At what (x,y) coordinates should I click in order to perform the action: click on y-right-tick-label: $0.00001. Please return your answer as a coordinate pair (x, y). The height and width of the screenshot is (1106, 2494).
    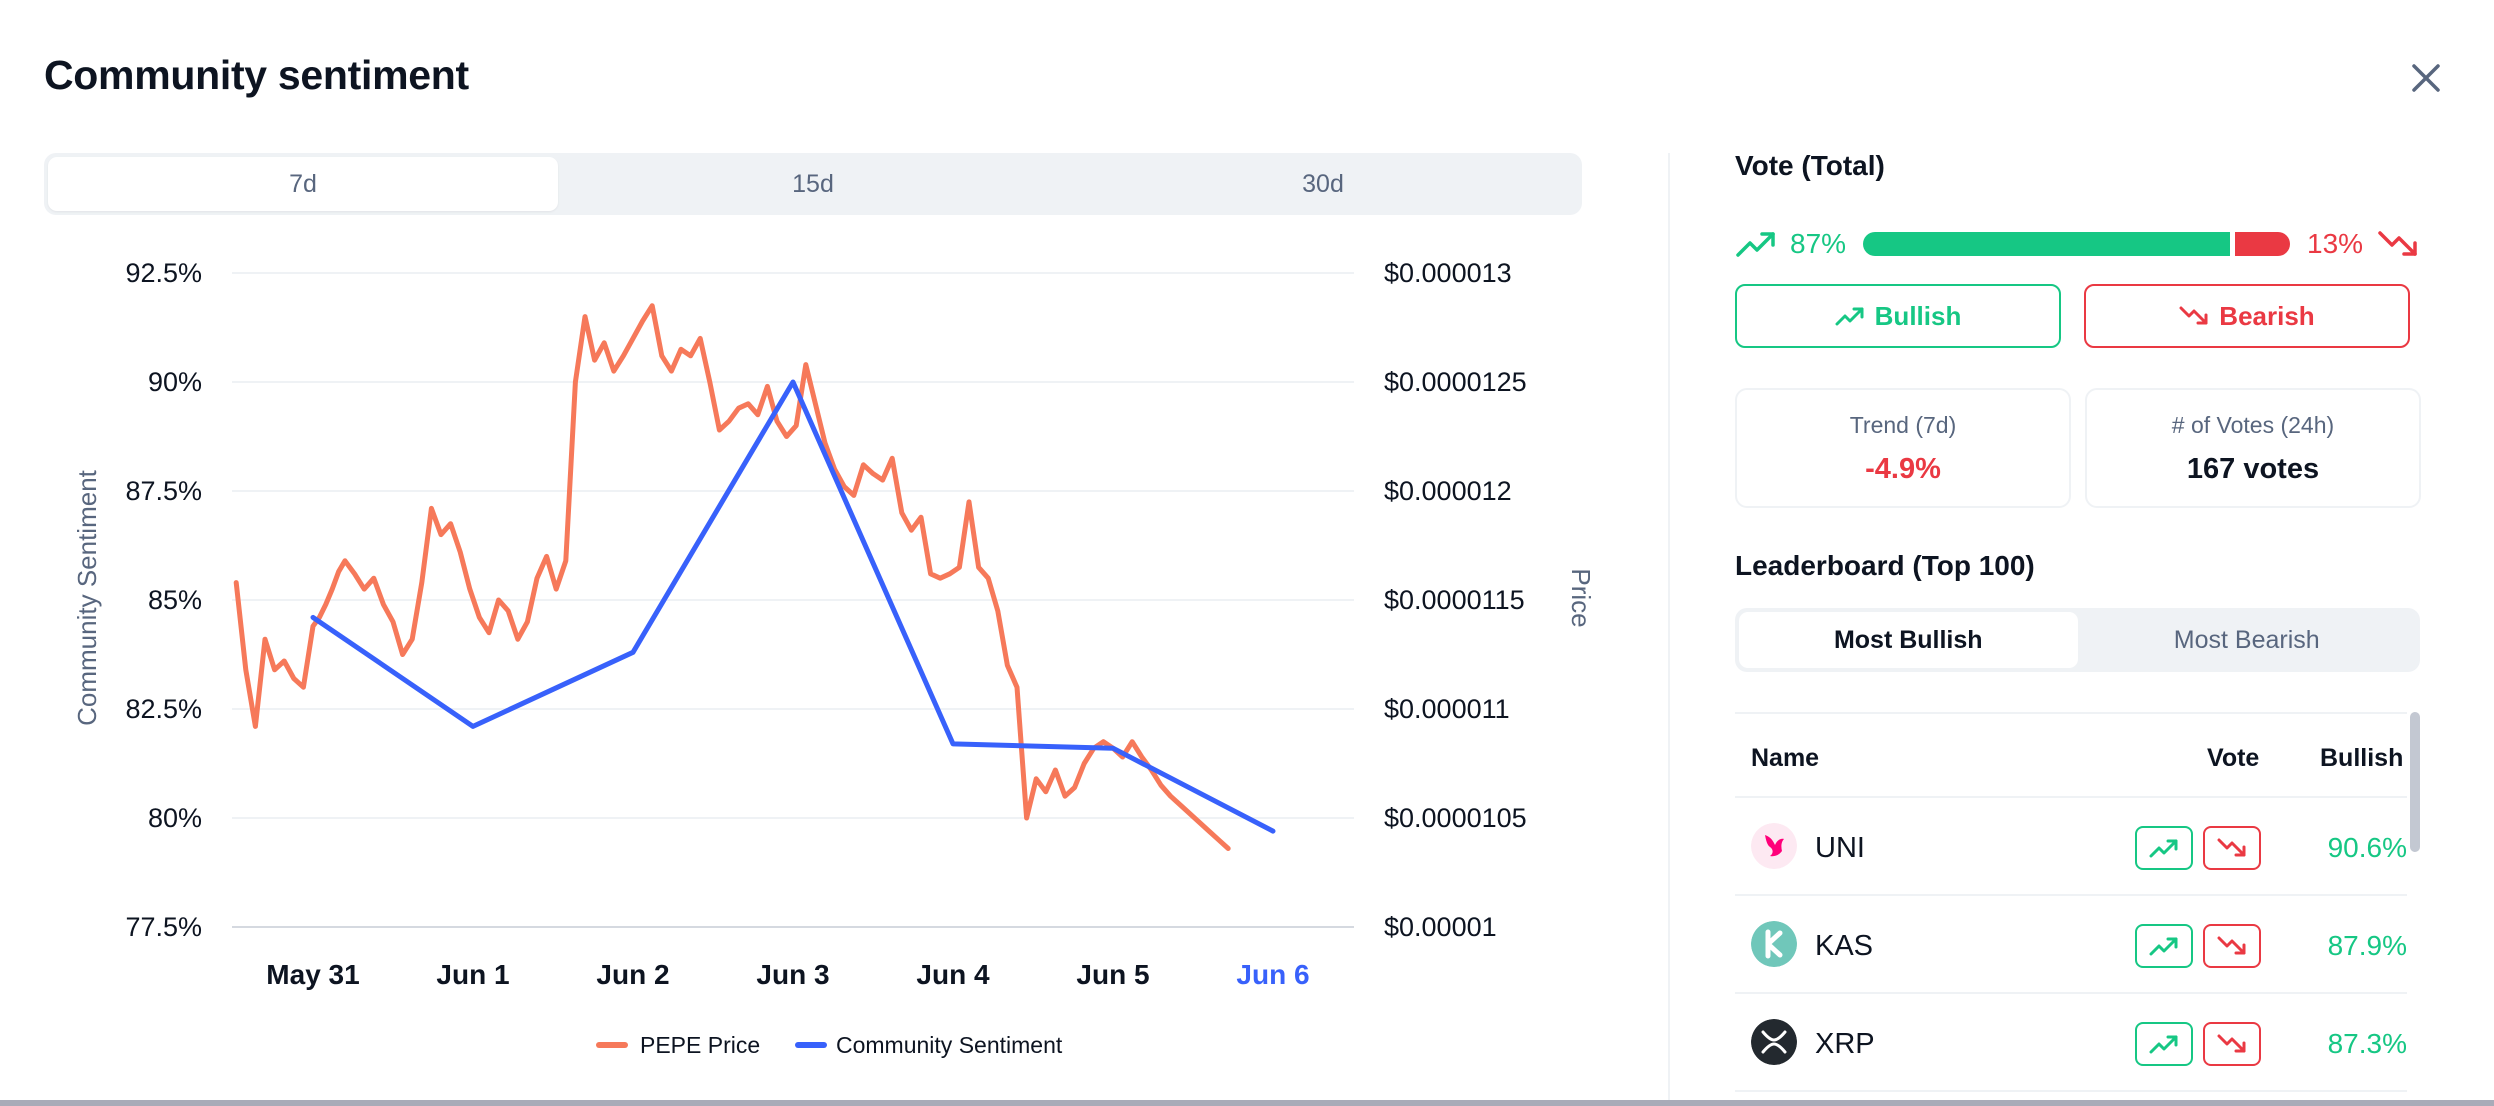
    Looking at the image, I should click on (1440, 927).